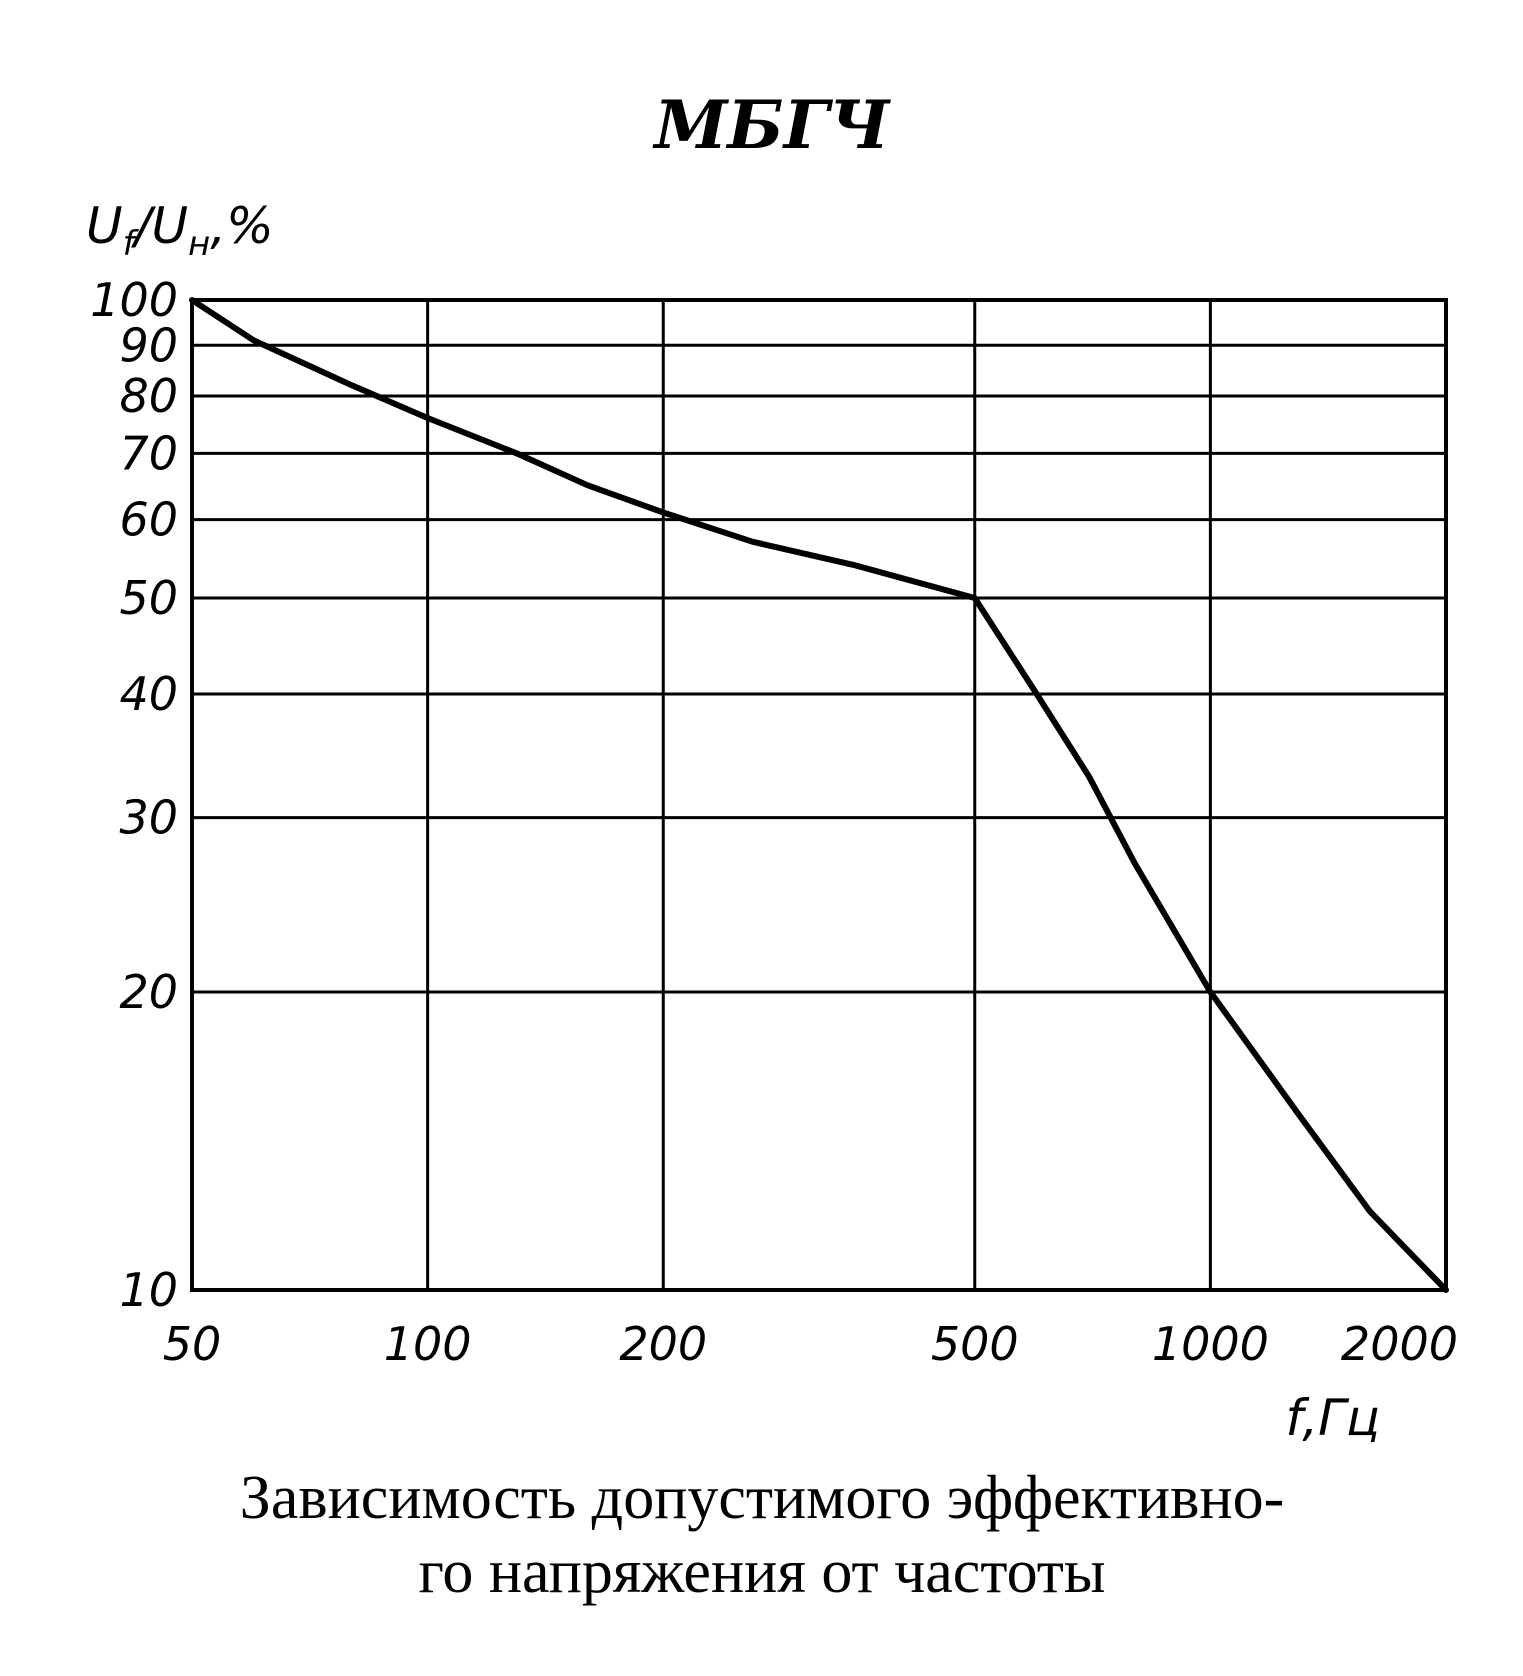 Image resolution: width=1523 pixels, height=1676 pixels. Describe the element at coordinates (148, 396) in the screenshot. I see `y-tick-label-80: 80` at that location.